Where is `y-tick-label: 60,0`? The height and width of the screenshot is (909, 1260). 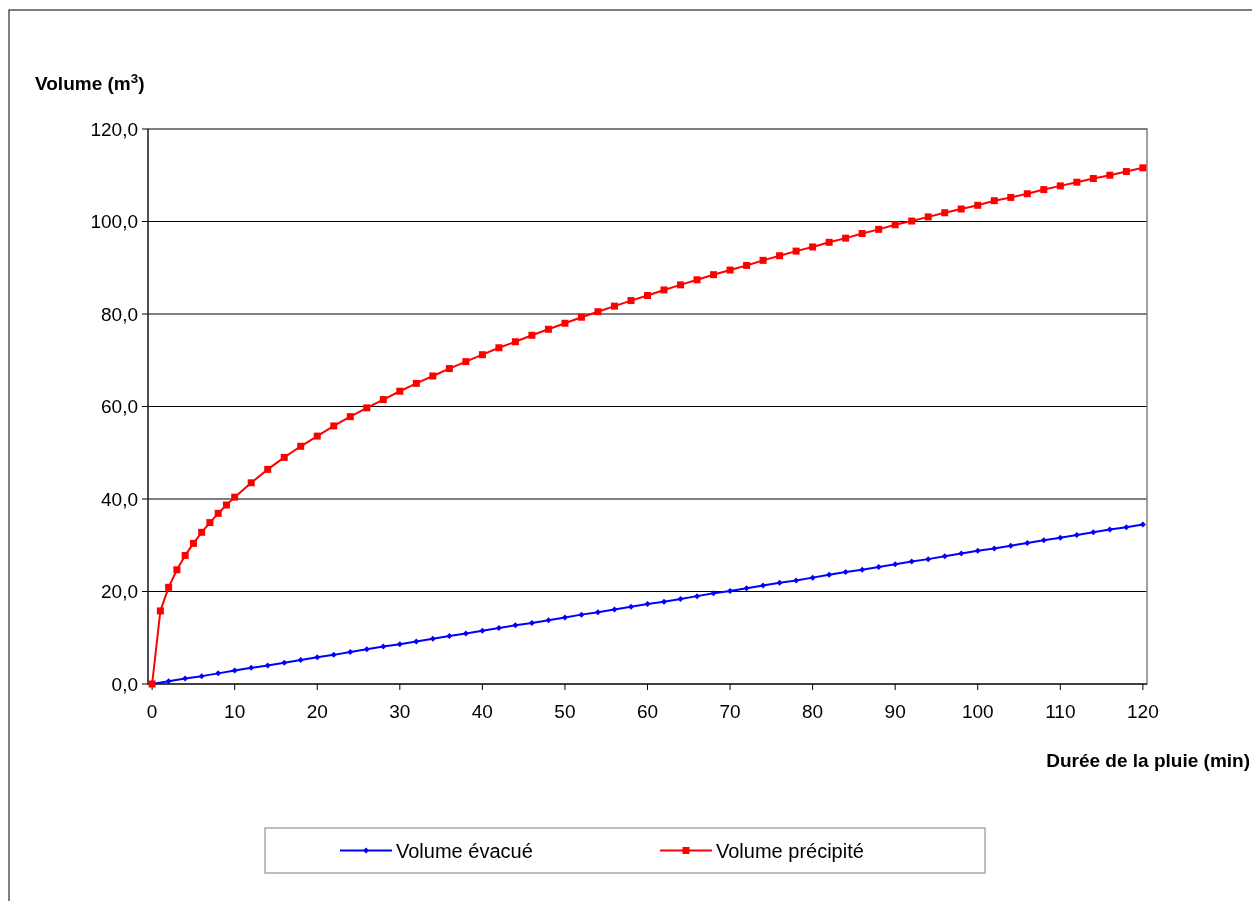
y-tick-label: 60,0 is located at coordinates (119, 407).